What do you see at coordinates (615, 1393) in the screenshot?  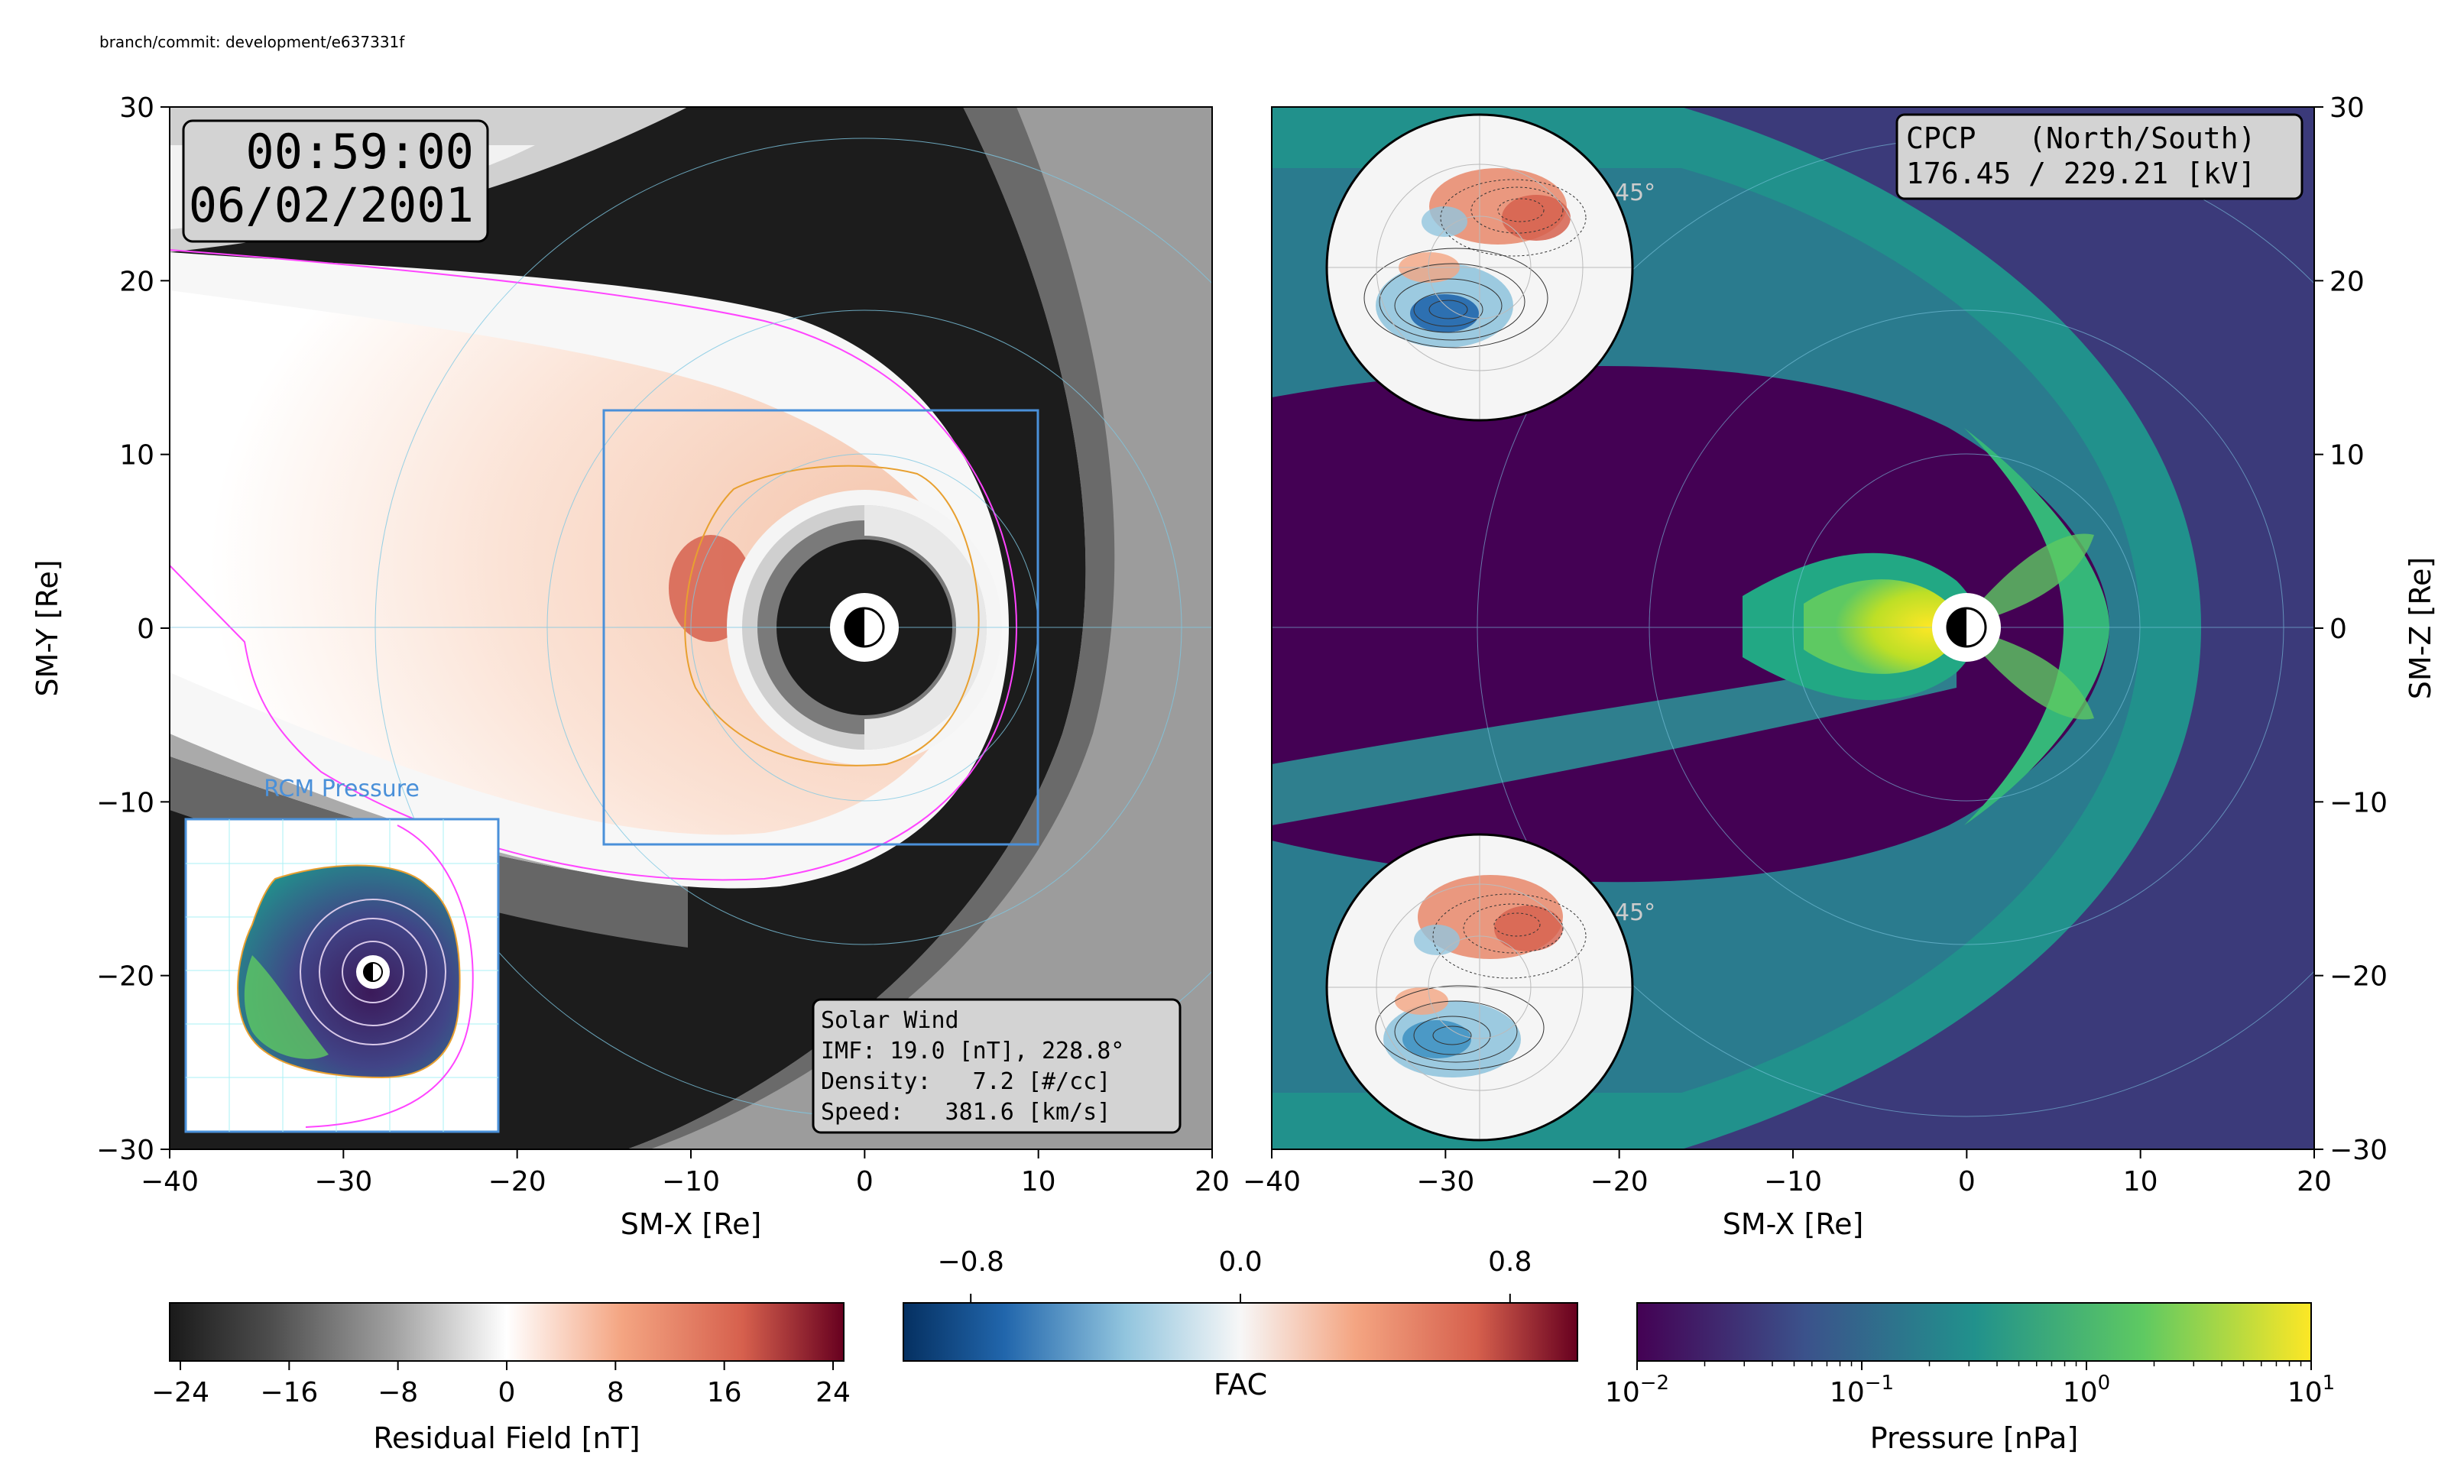 I see `colorbar-tick-label: 8` at bounding box center [615, 1393].